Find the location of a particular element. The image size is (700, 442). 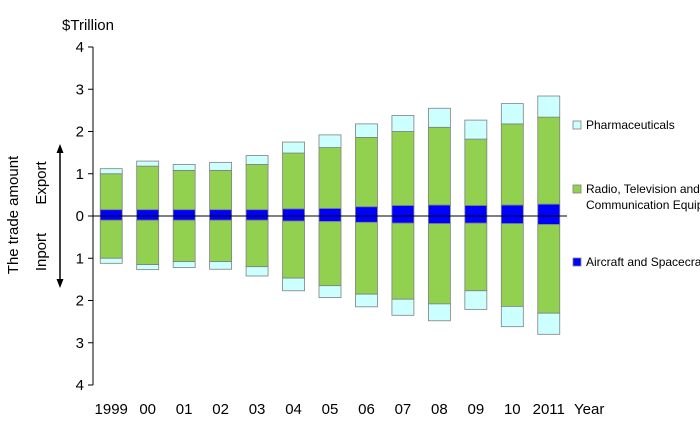

y-tick-label: 2 is located at coordinates (80, 132).